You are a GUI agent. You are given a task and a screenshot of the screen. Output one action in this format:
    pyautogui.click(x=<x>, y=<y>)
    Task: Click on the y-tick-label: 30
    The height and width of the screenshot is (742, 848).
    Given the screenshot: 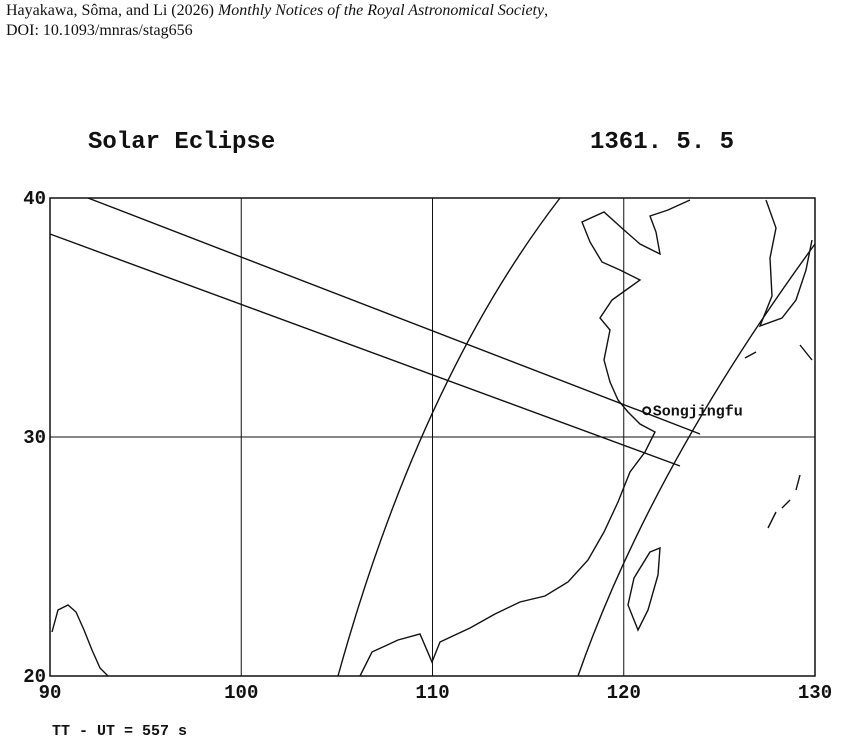 What is the action you would take?
    pyautogui.click(x=34, y=438)
    